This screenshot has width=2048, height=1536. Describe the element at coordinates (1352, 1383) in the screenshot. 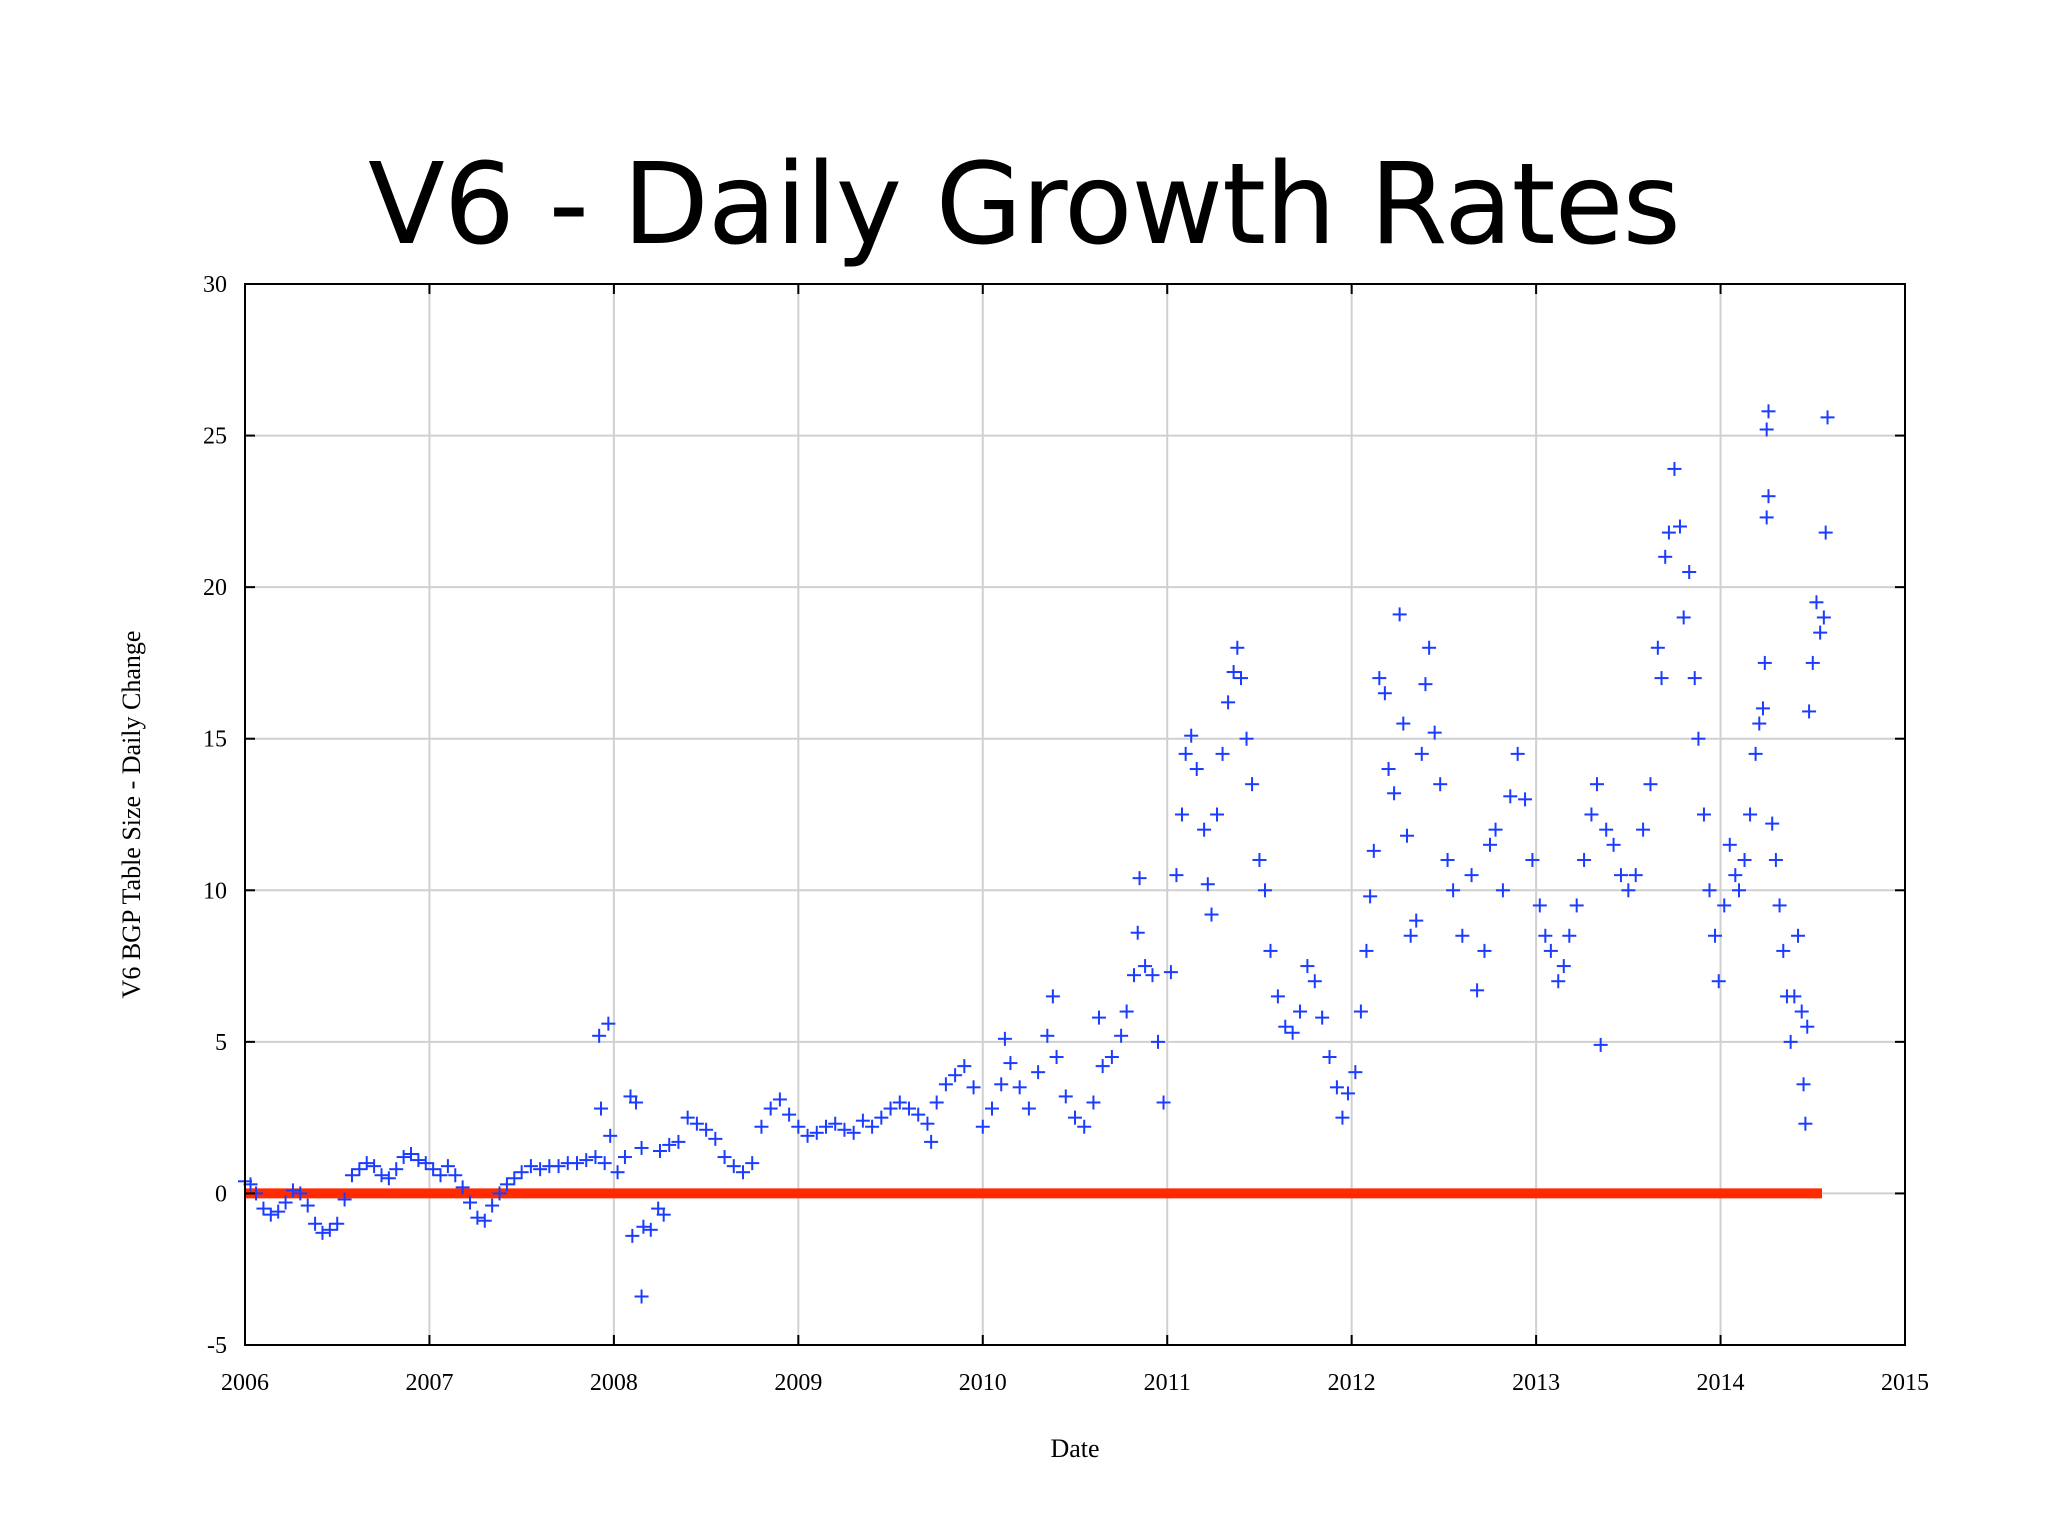

I see `x-tick-label: 2012` at that location.